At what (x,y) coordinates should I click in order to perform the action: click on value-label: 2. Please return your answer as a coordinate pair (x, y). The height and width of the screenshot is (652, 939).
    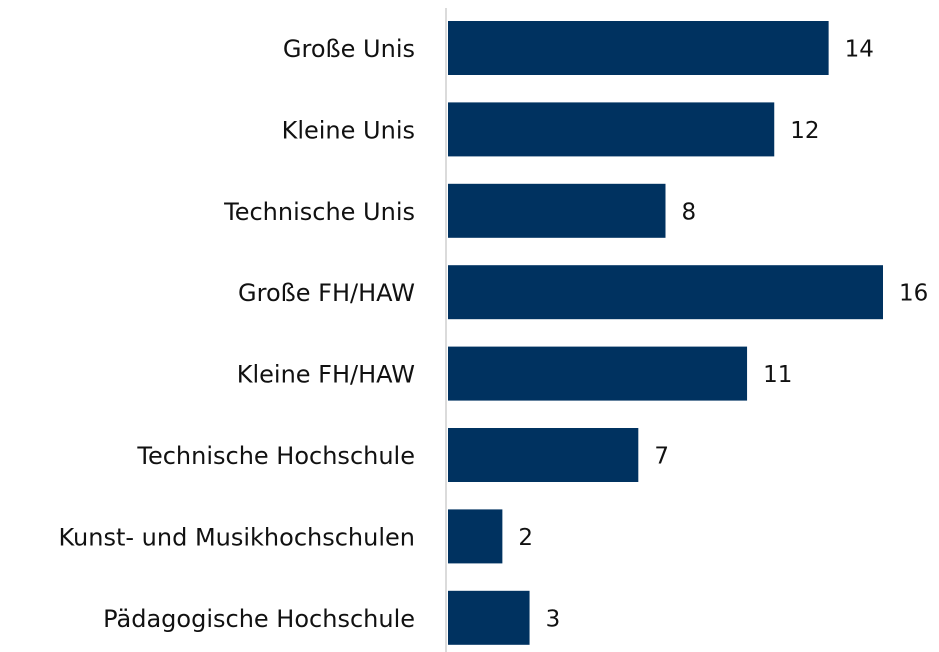
    Looking at the image, I should click on (525, 538).